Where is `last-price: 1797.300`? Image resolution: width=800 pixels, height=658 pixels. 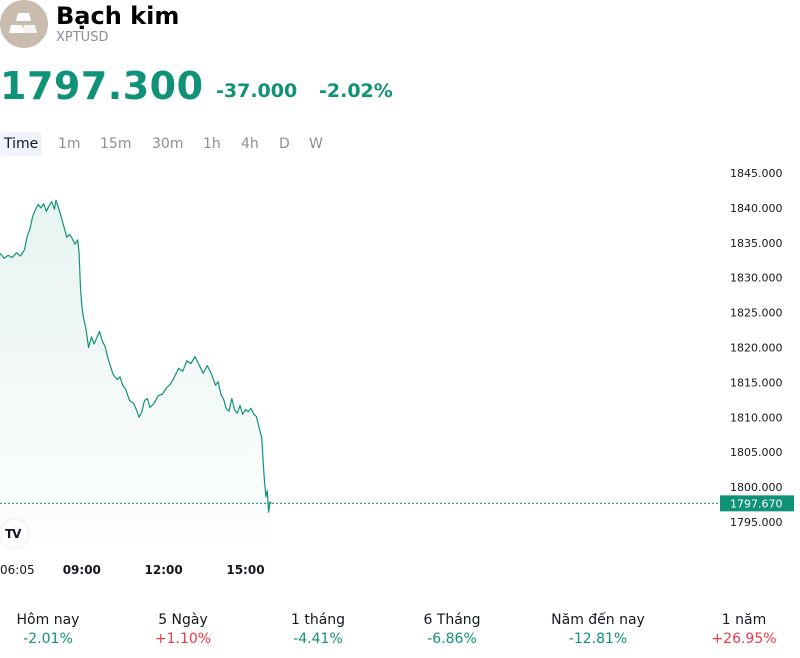
last-price: 1797.300 is located at coordinates (102, 86).